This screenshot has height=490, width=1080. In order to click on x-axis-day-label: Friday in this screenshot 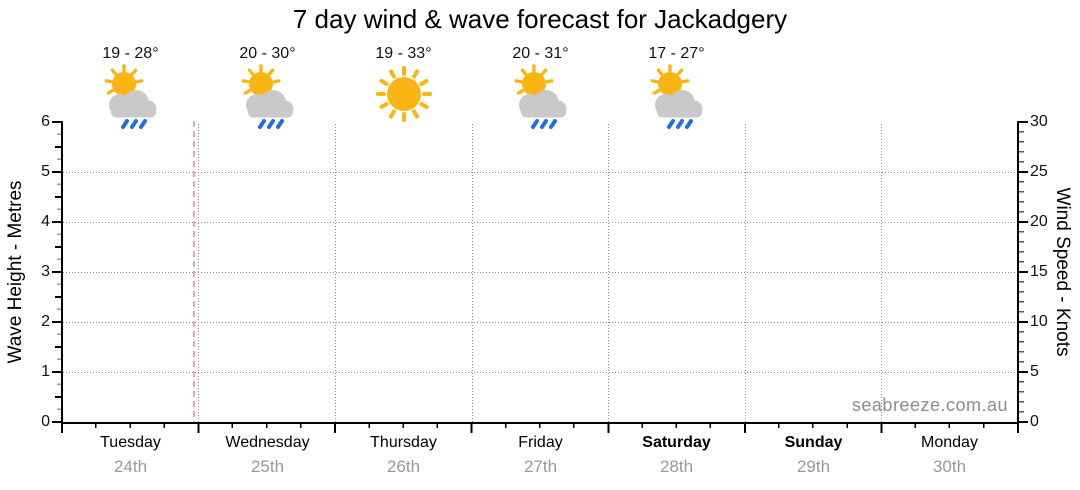, I will do `click(540, 442)`.